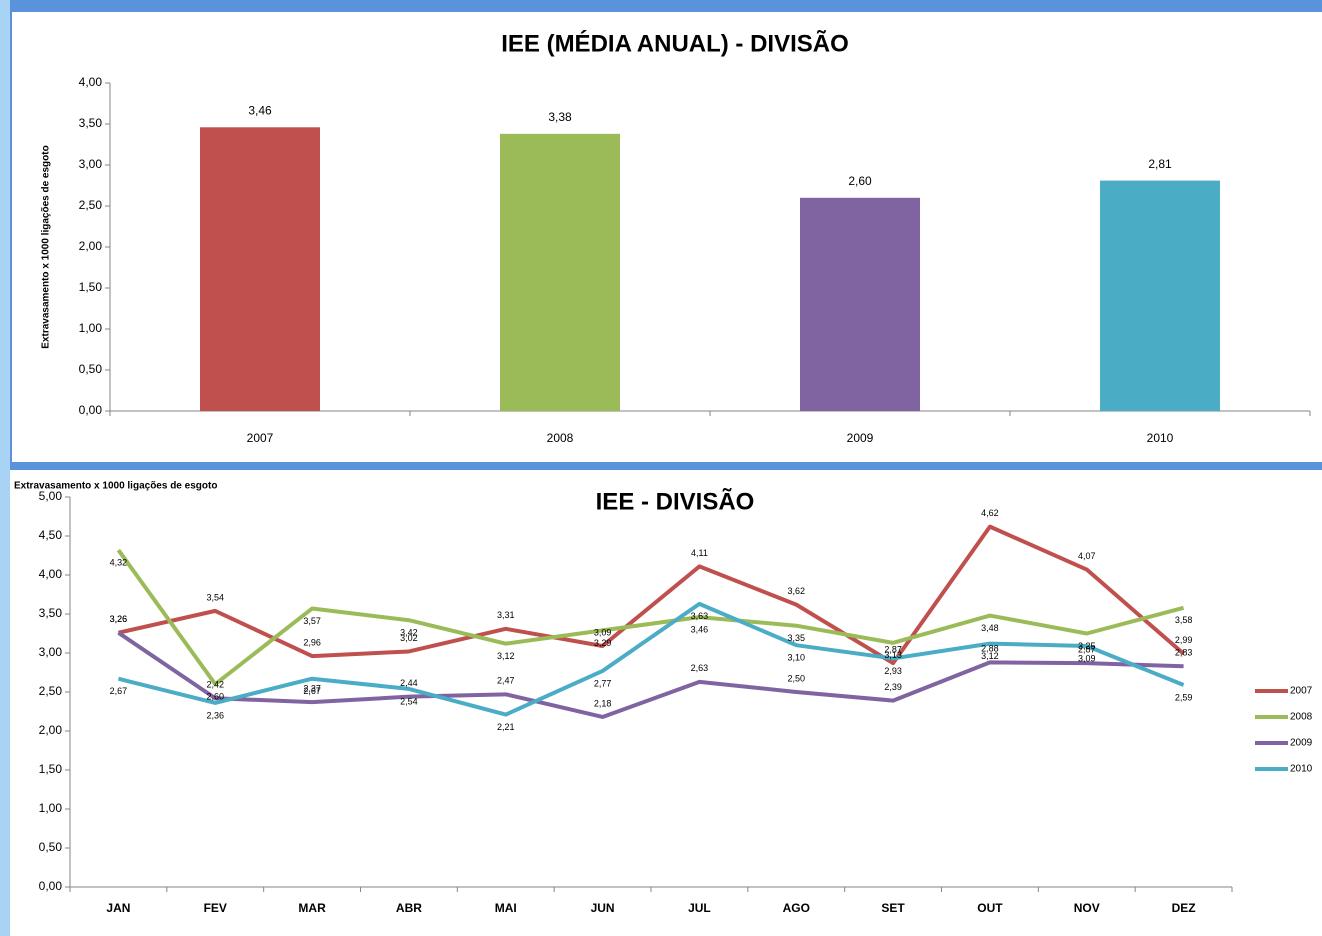  Describe the element at coordinates (1301, 743) in the screenshot. I see `legend-label: 2009` at that location.